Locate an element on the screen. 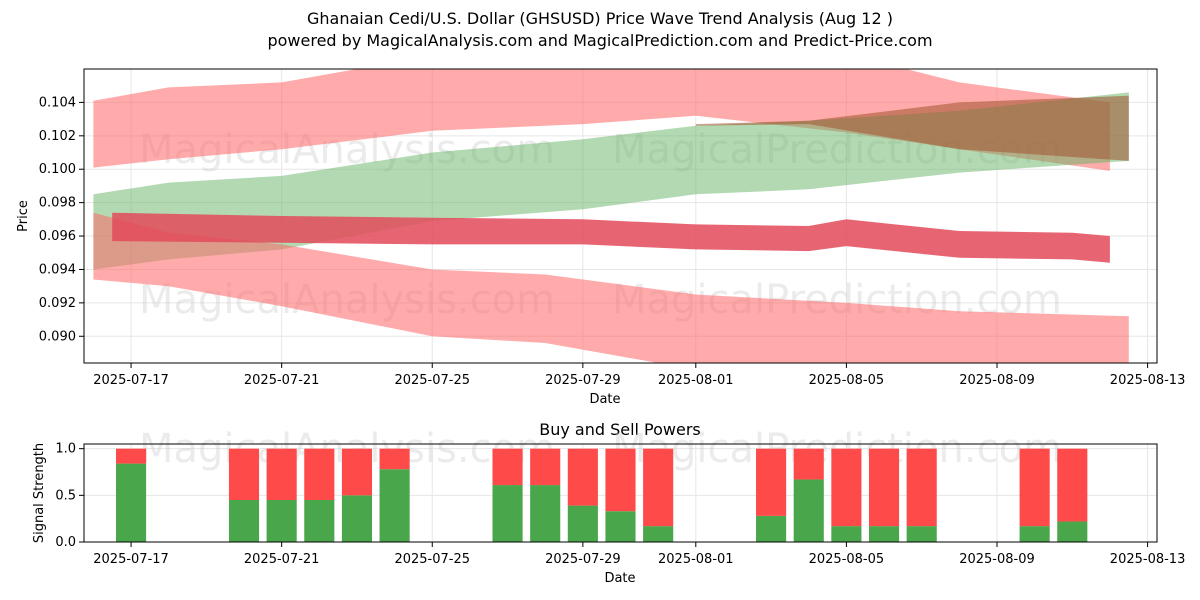  top-xtick-label: 2025-07-25 is located at coordinates (432, 380).